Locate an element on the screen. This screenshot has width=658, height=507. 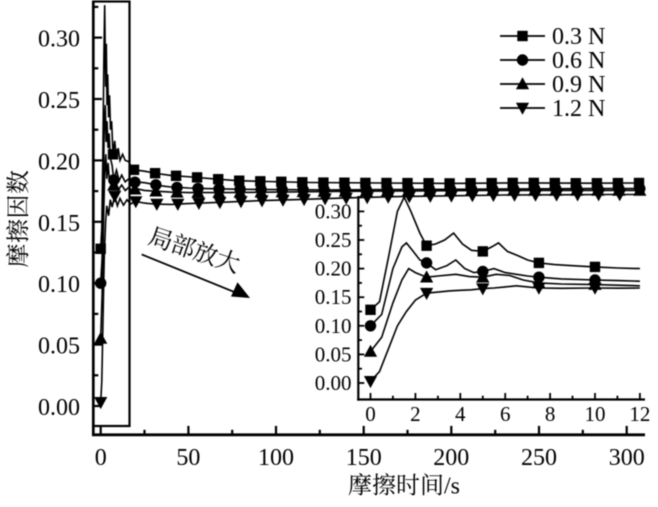
svg-text: /s is located at coordinates (452, 487).